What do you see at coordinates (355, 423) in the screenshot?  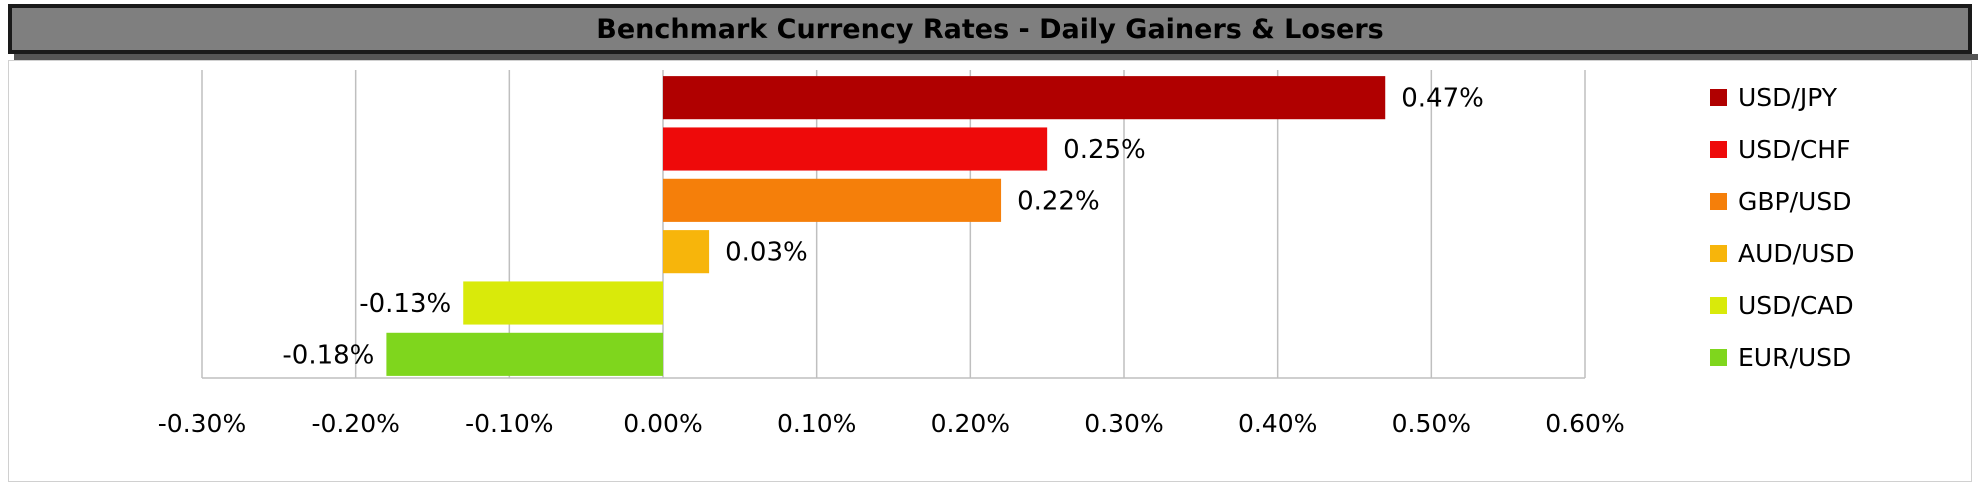 I see `x-tick-label: -0.20%` at bounding box center [355, 423].